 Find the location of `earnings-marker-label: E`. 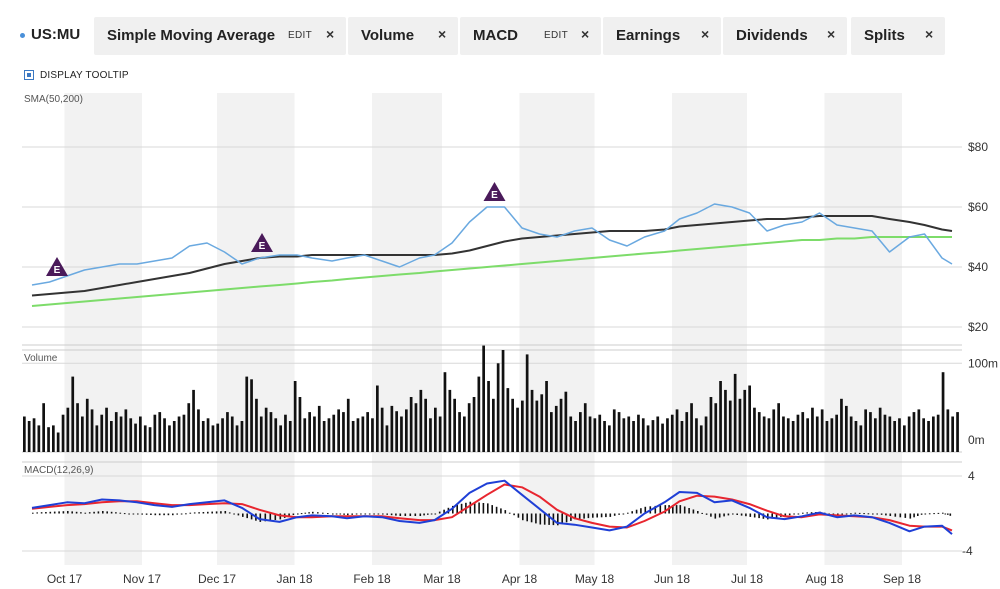

earnings-marker-label: E is located at coordinates (494, 195).